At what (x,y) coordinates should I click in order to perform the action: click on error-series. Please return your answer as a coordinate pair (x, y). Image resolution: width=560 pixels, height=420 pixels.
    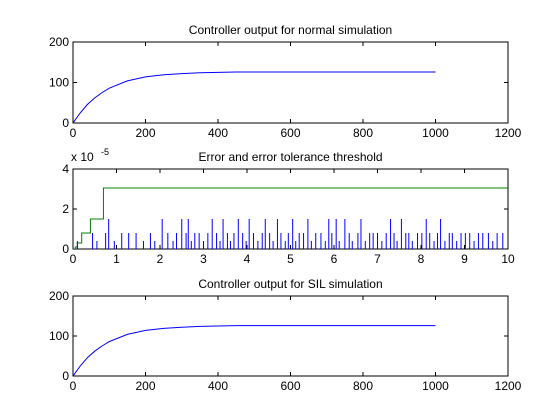
    Looking at the image, I should click on (290, 234).